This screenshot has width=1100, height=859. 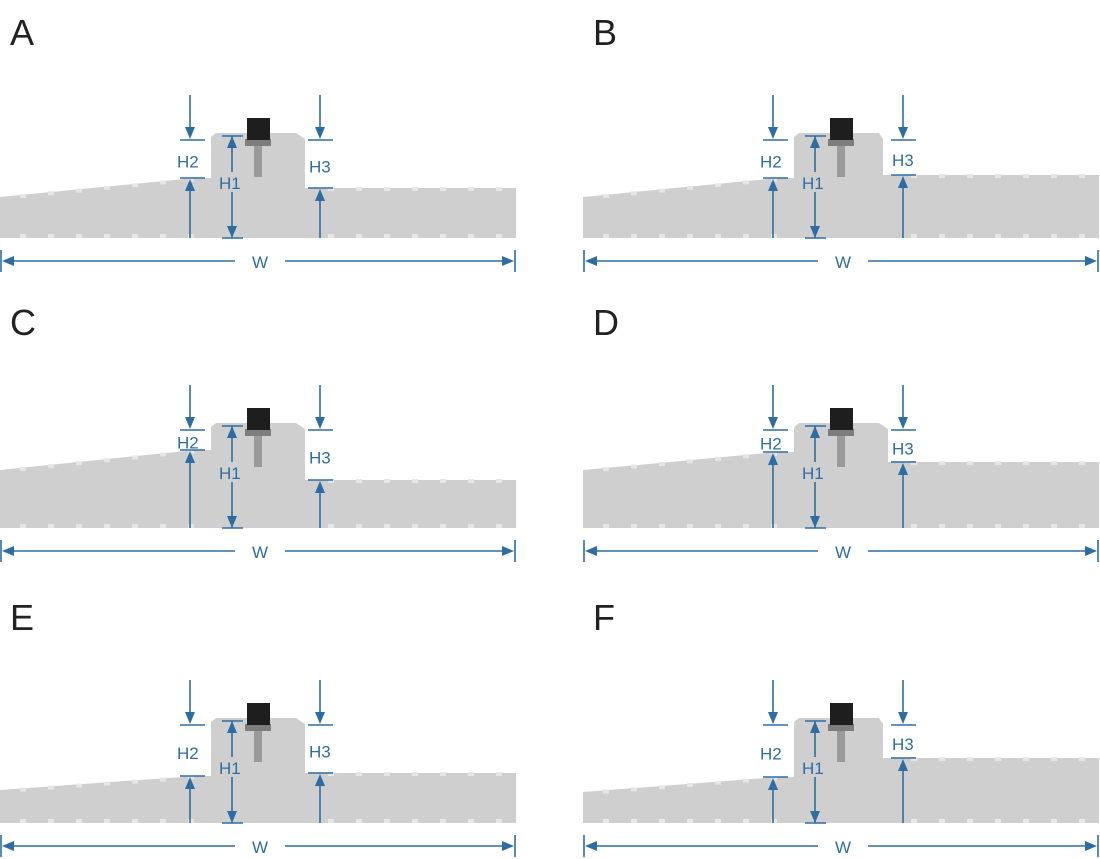 I want to click on panel-letter: C, so click(x=23, y=322).